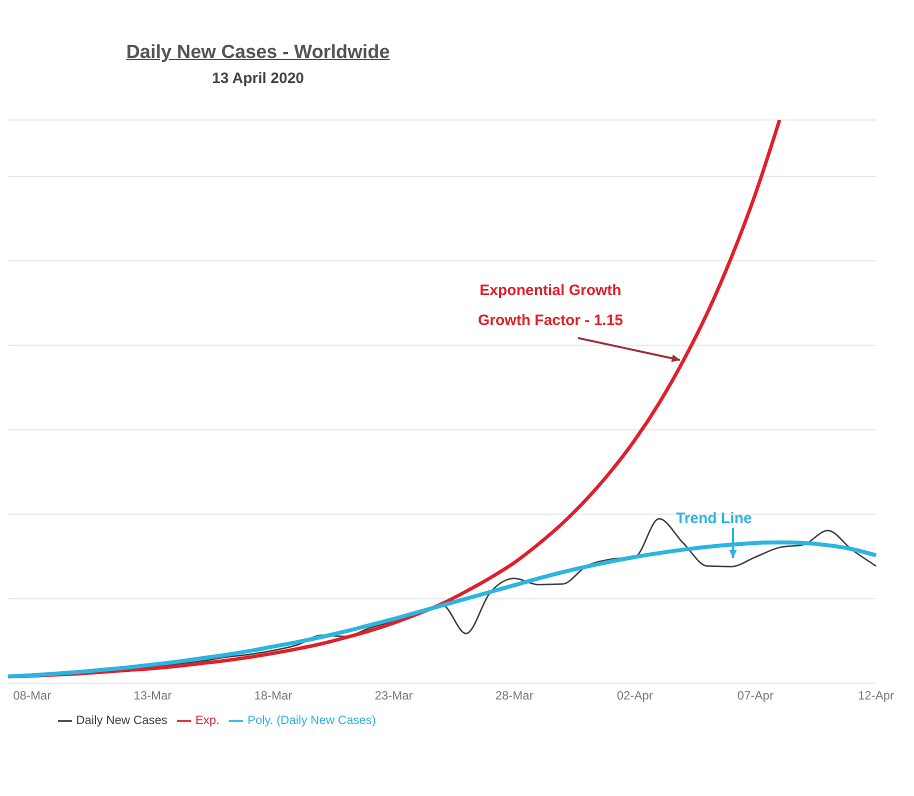  What do you see at coordinates (32, 695) in the screenshot?
I see `x-tick-label: 08-Mar` at bounding box center [32, 695].